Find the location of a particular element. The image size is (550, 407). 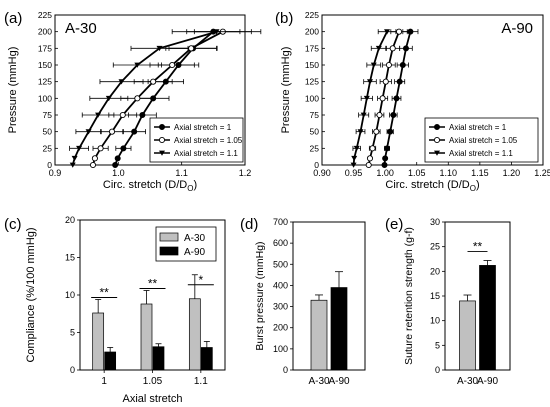

x-tick-label: 1.2 is located at coordinates (245, 173).